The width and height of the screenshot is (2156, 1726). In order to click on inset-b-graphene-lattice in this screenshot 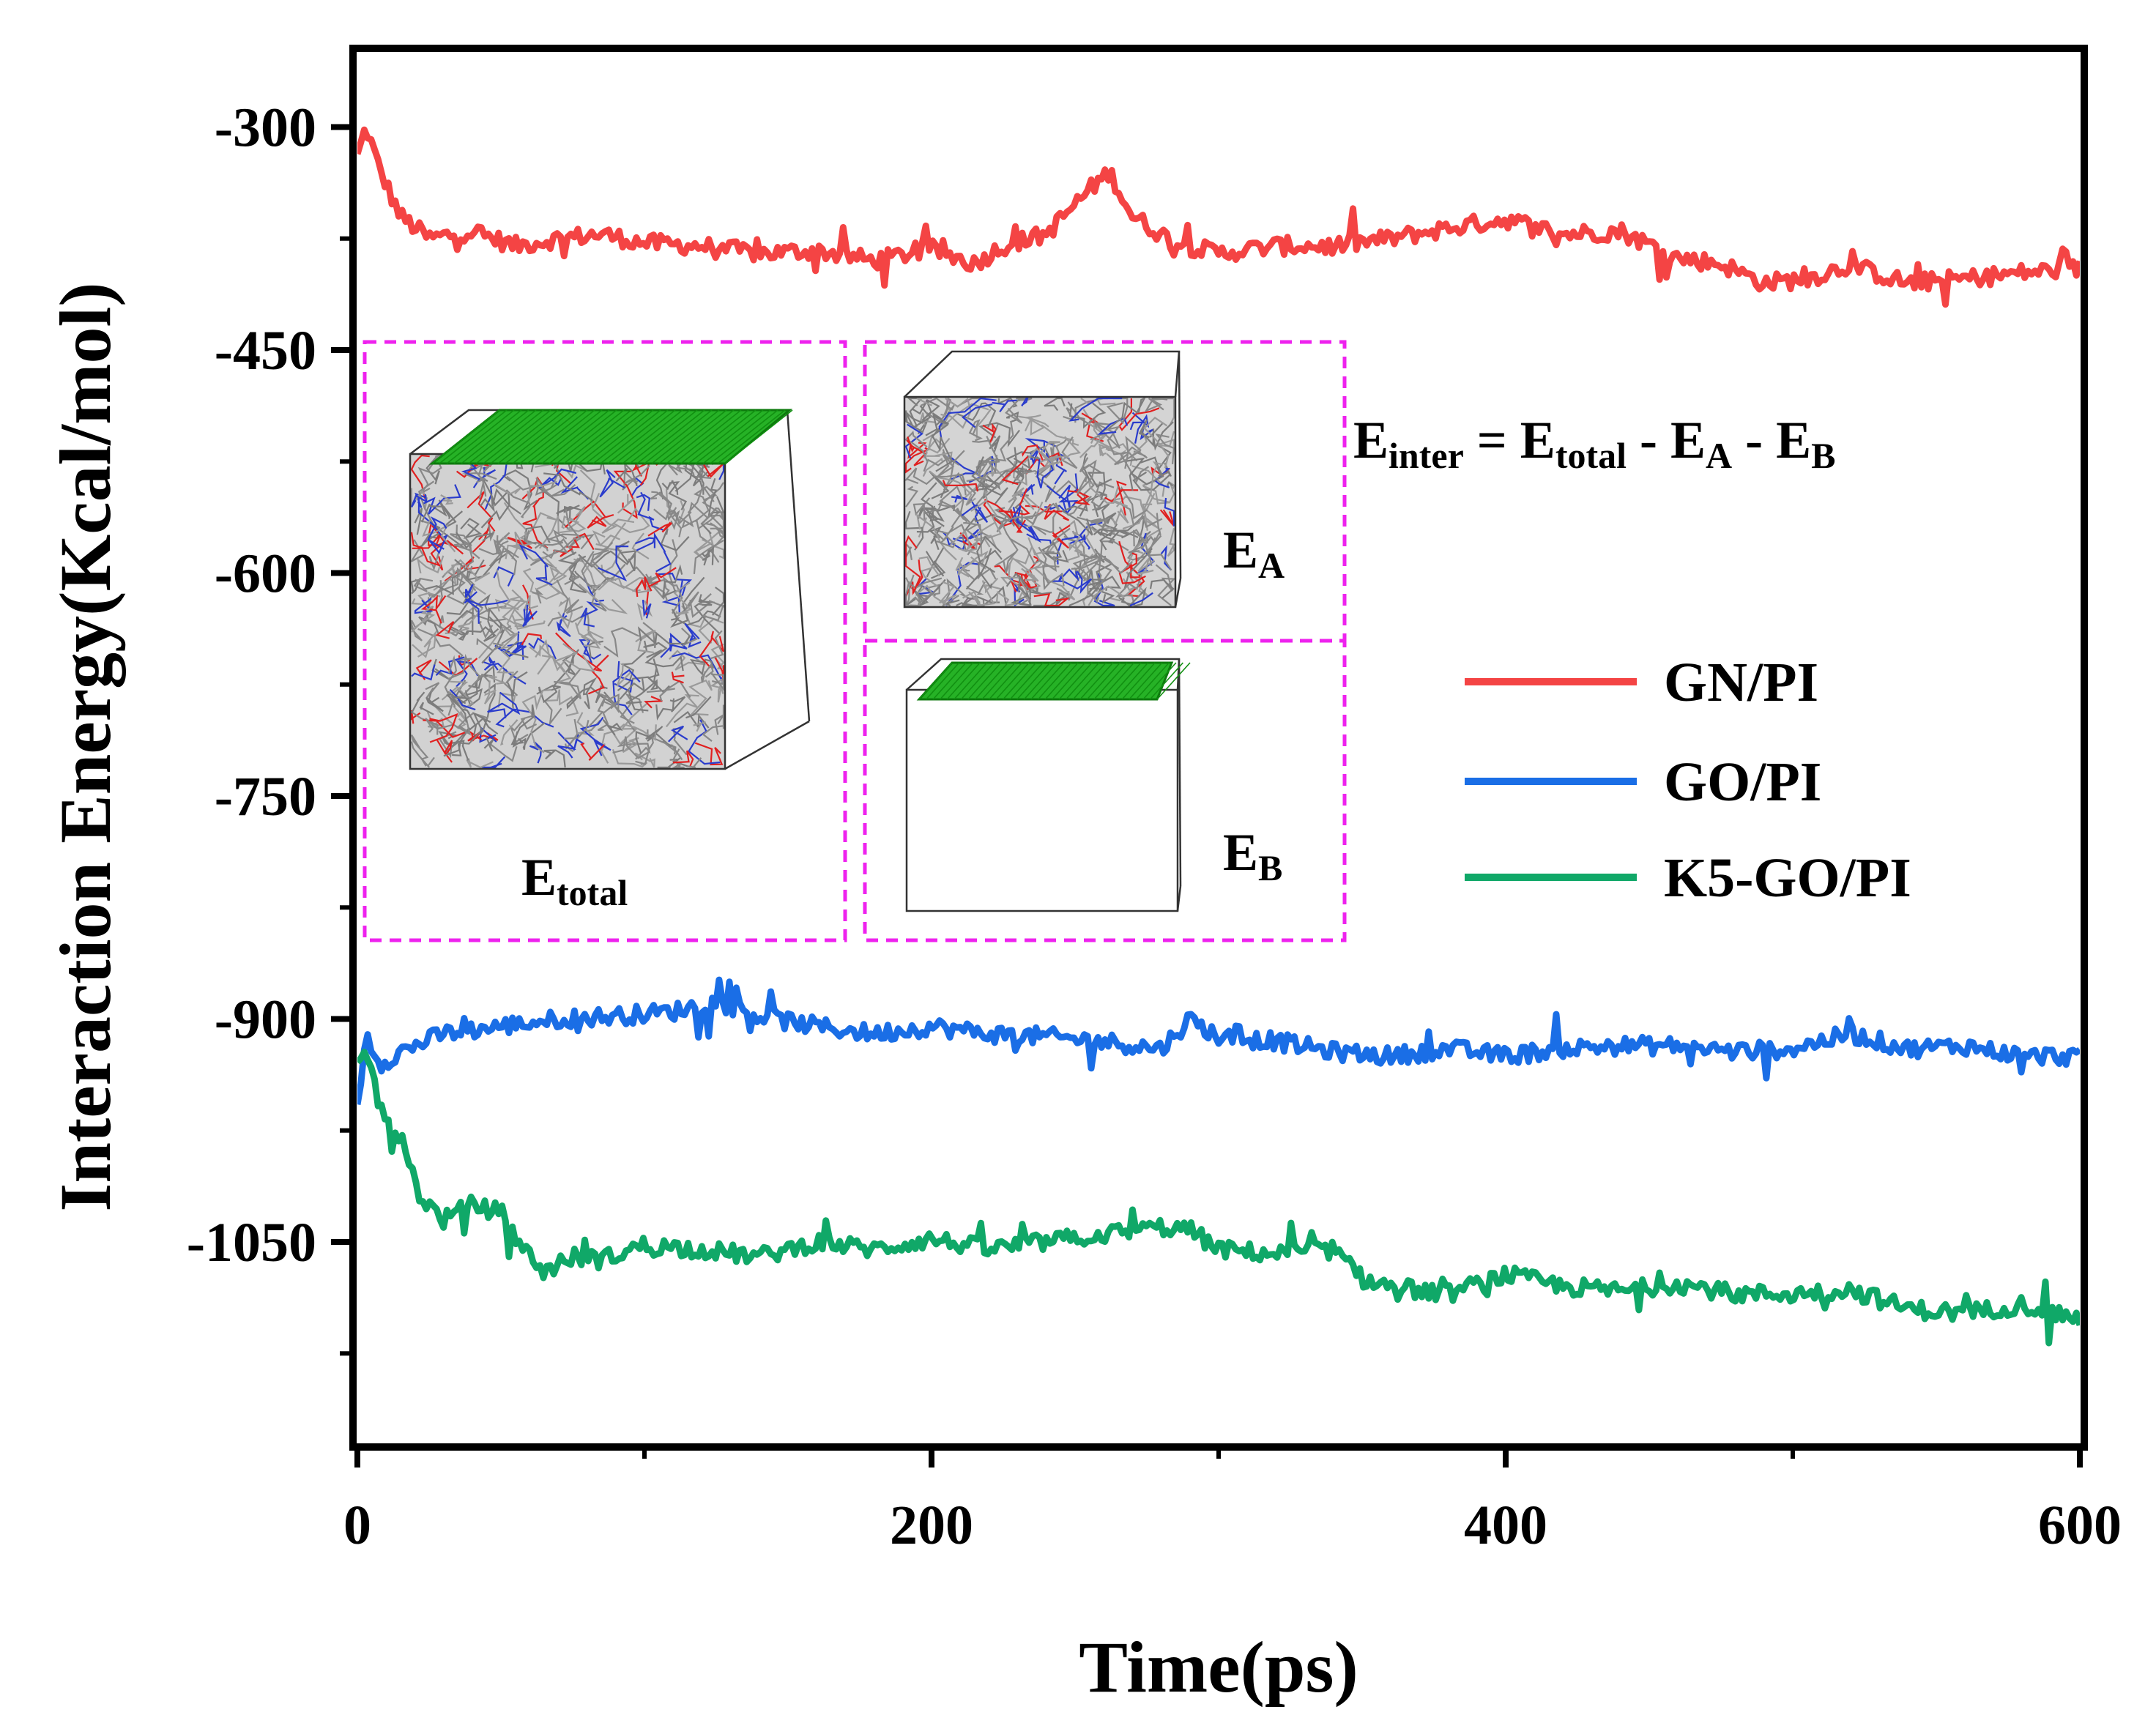, I will do `click(1054, 681)`.